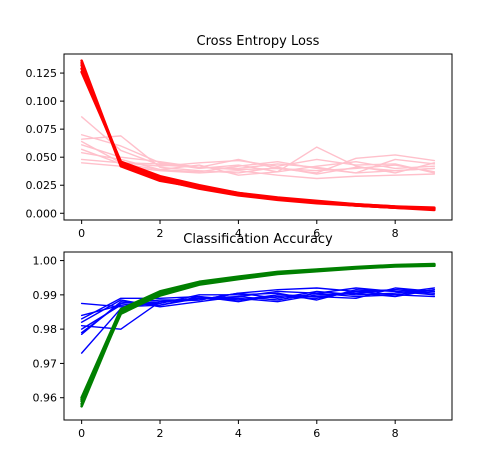 The image size is (496, 458). I want to click on loss-y-tick-label: 0.000, so click(42, 213).